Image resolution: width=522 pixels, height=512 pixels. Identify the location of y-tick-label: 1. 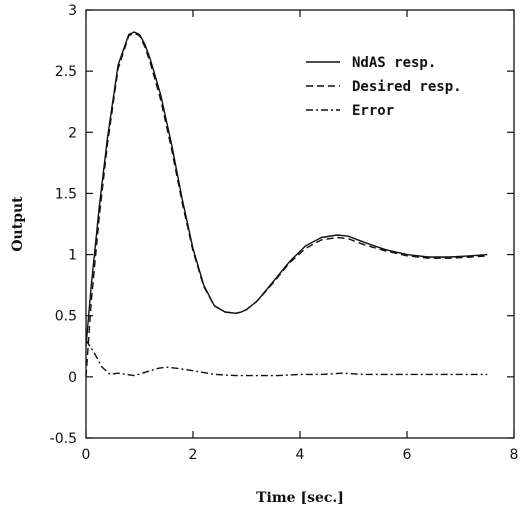
(72, 256).